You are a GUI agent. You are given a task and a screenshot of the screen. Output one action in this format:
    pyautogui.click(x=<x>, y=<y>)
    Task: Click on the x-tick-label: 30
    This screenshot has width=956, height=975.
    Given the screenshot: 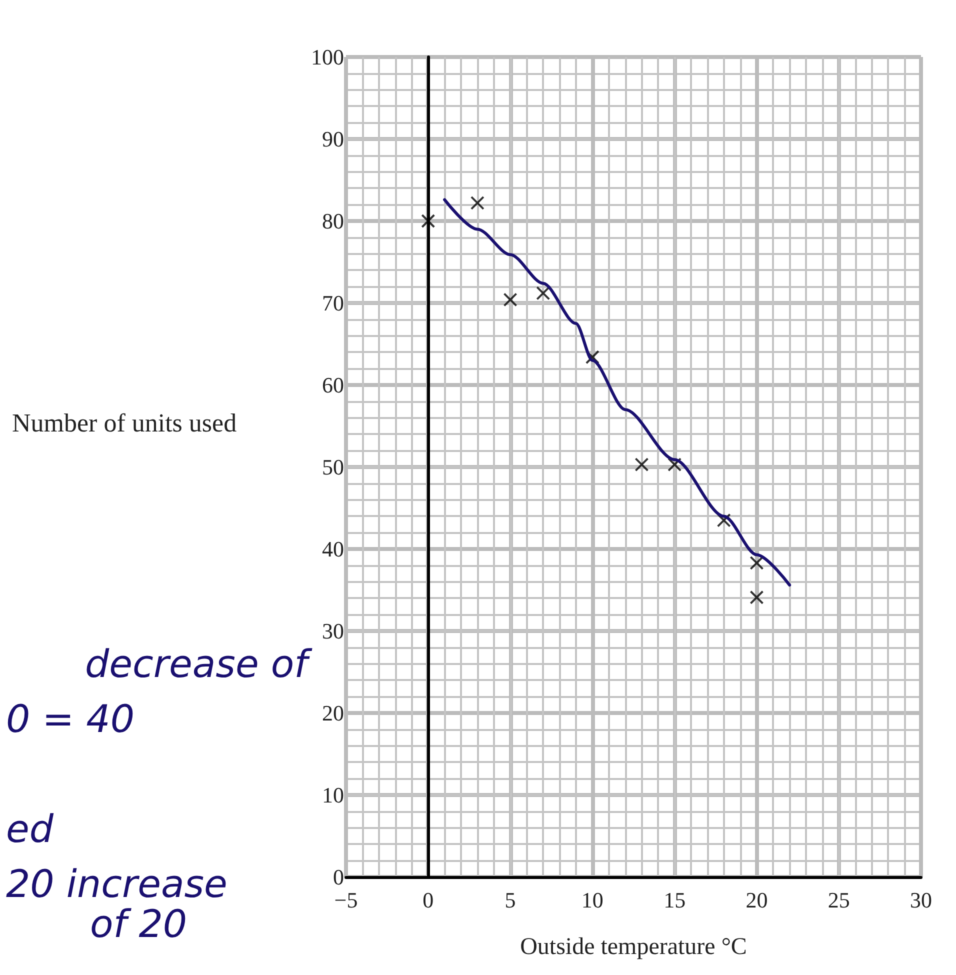 What is the action you would take?
    pyautogui.click(x=921, y=900)
    